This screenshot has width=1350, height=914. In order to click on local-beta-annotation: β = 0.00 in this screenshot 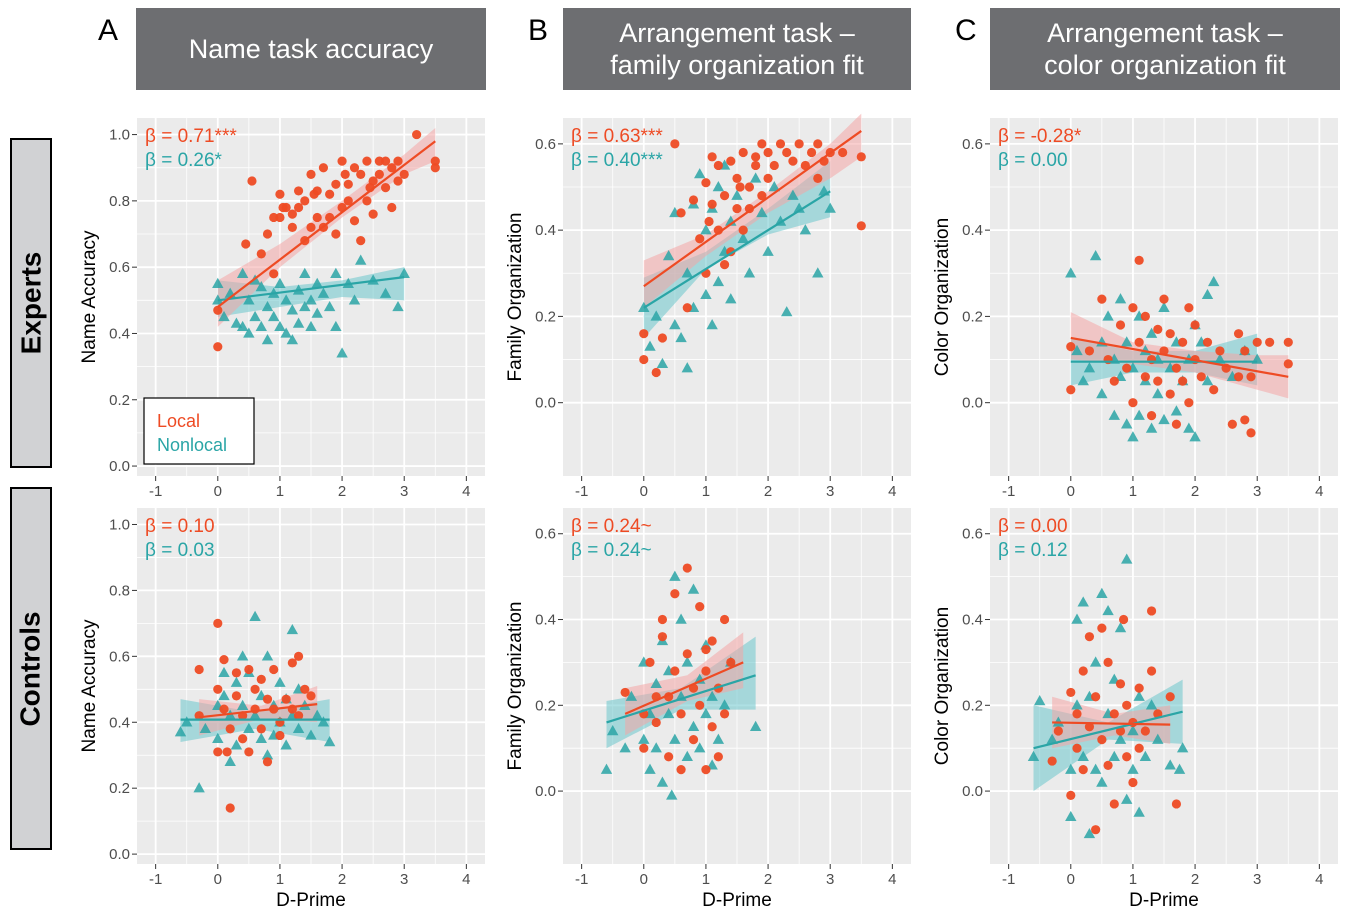, I will do `click(1033, 526)`.